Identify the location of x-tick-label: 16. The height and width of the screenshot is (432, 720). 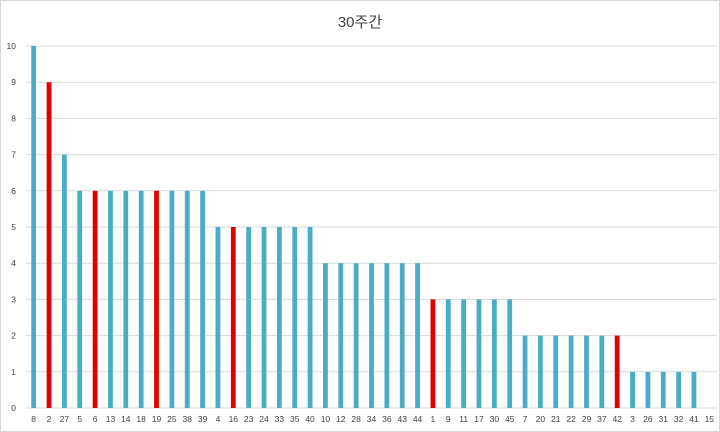
(234, 419).